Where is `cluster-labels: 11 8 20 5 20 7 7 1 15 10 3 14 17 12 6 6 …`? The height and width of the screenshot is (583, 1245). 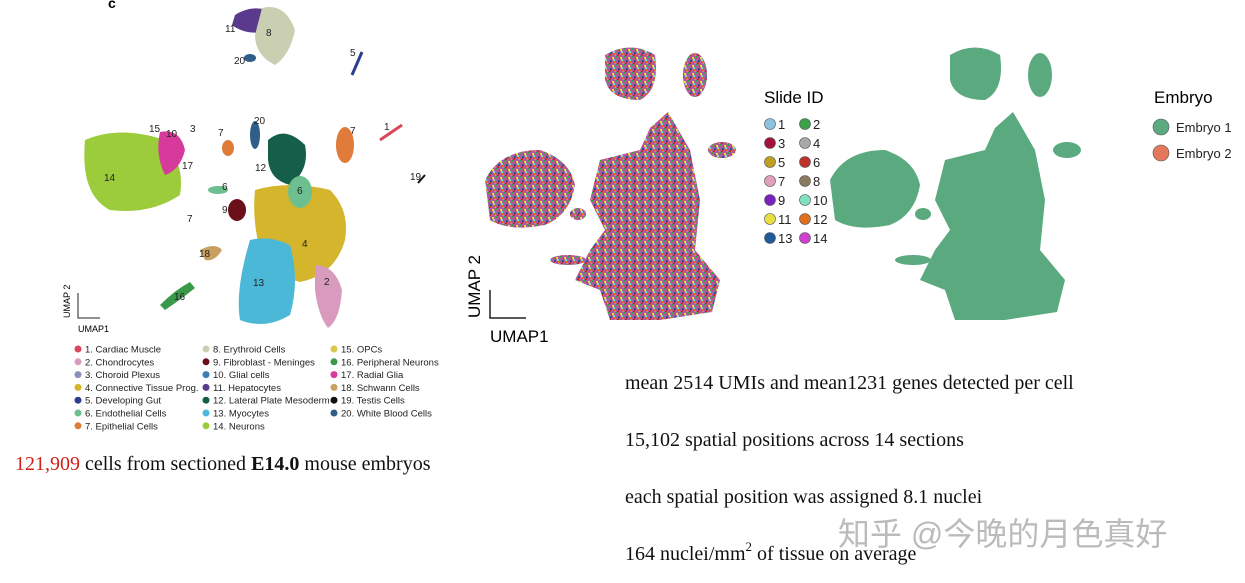
cluster-labels: 11 8 20 5 20 7 7 1 15 10 3 14 17 12 6 6 … is located at coordinates (263, 163).